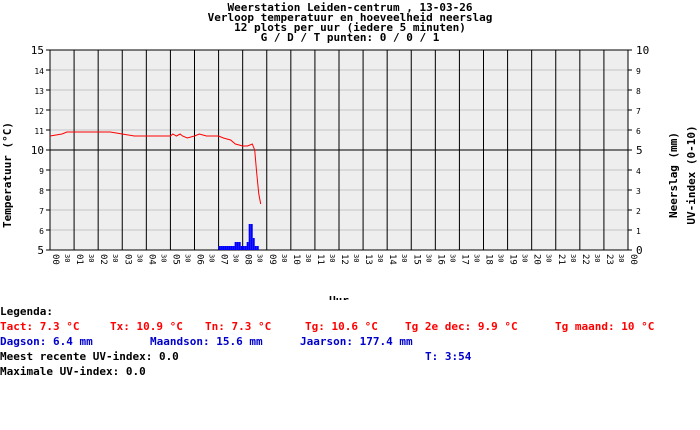 This screenshot has height=430, width=700. I want to click on chart-title-1: Weerstation Leiden-centrum , 13-03-26, so click(350, 7).